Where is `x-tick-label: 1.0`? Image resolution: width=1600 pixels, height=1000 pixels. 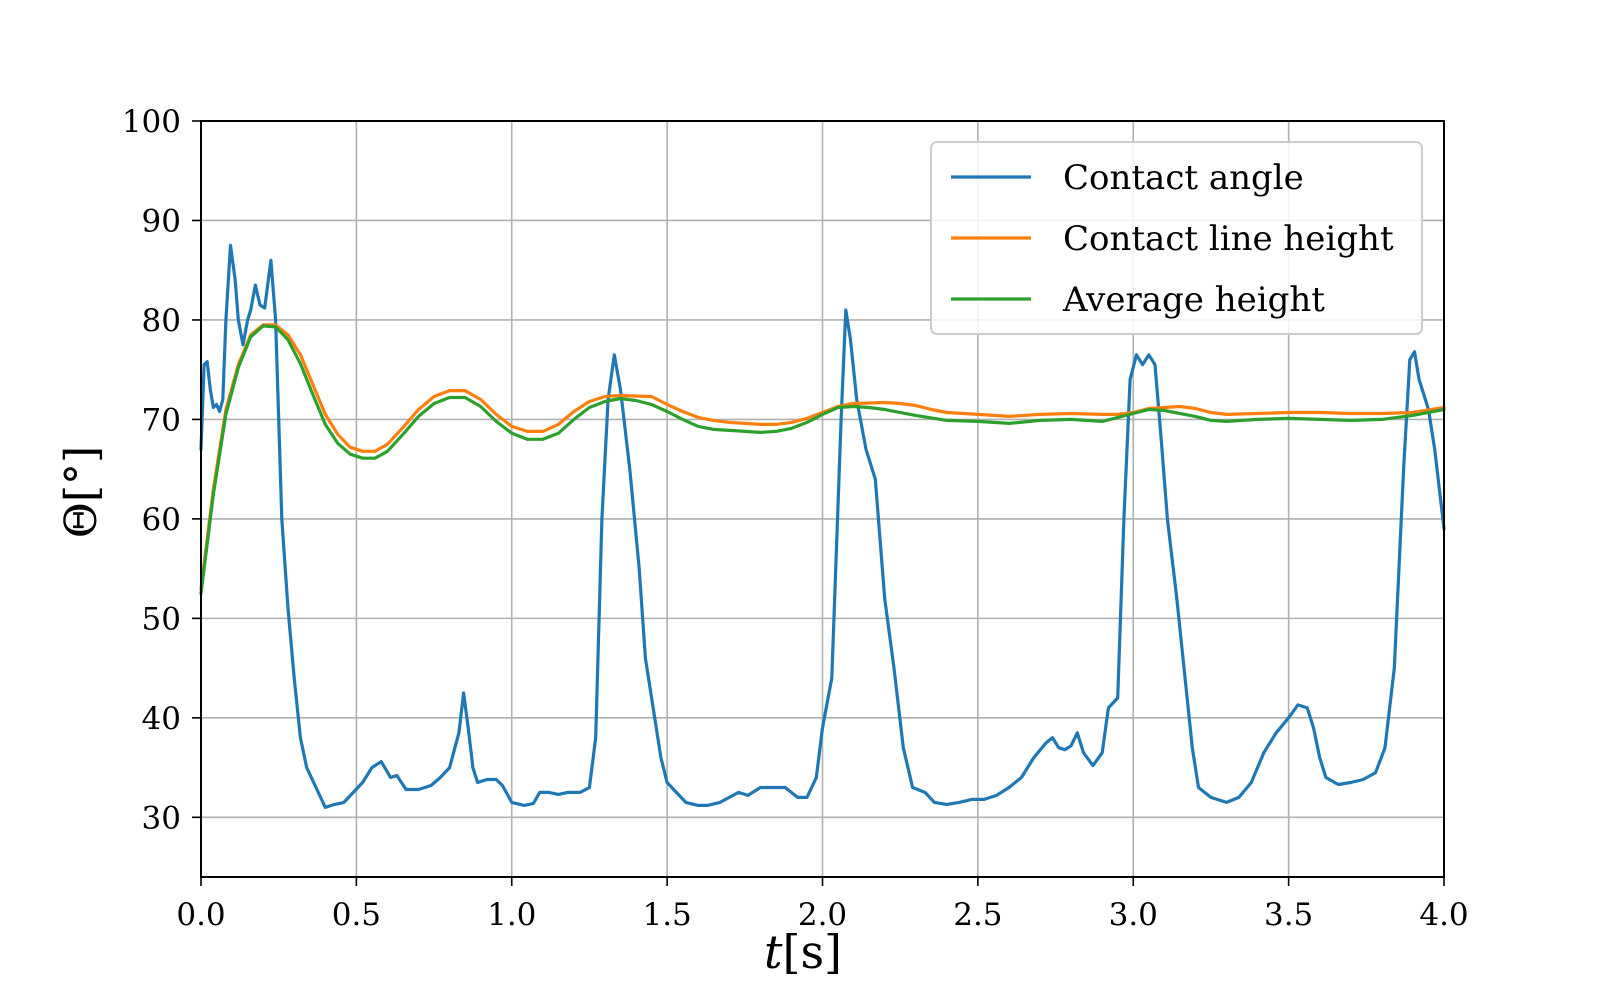
x-tick-label: 1.0 is located at coordinates (511, 915).